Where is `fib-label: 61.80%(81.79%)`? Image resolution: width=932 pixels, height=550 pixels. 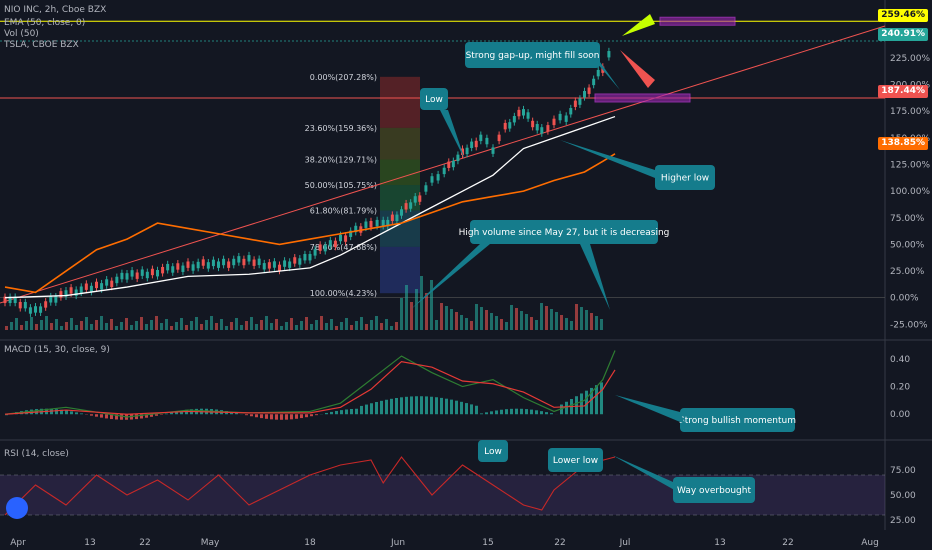
fib-label: 61.80%(81.79%) is located at coordinates (343, 211).